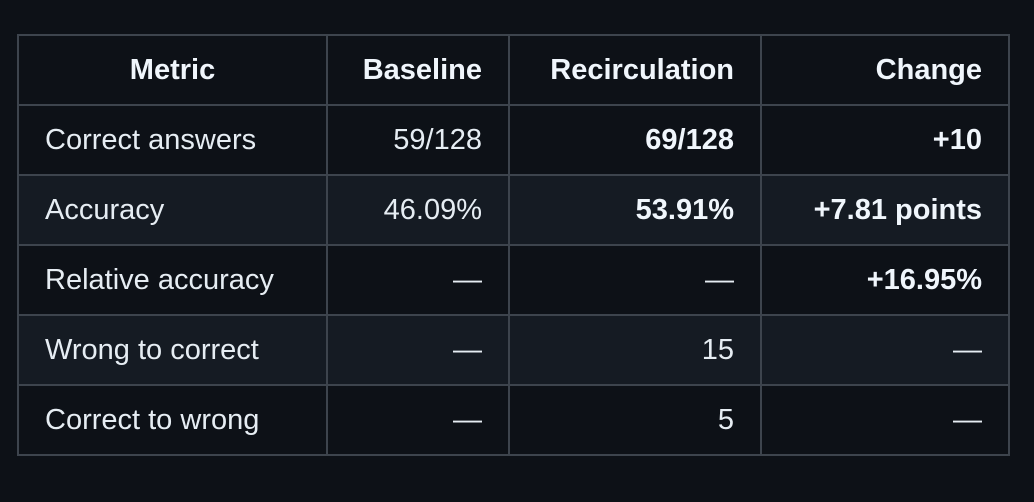 The image size is (1034, 502). What do you see at coordinates (885, 70) in the screenshot?
I see `header-change: Change` at bounding box center [885, 70].